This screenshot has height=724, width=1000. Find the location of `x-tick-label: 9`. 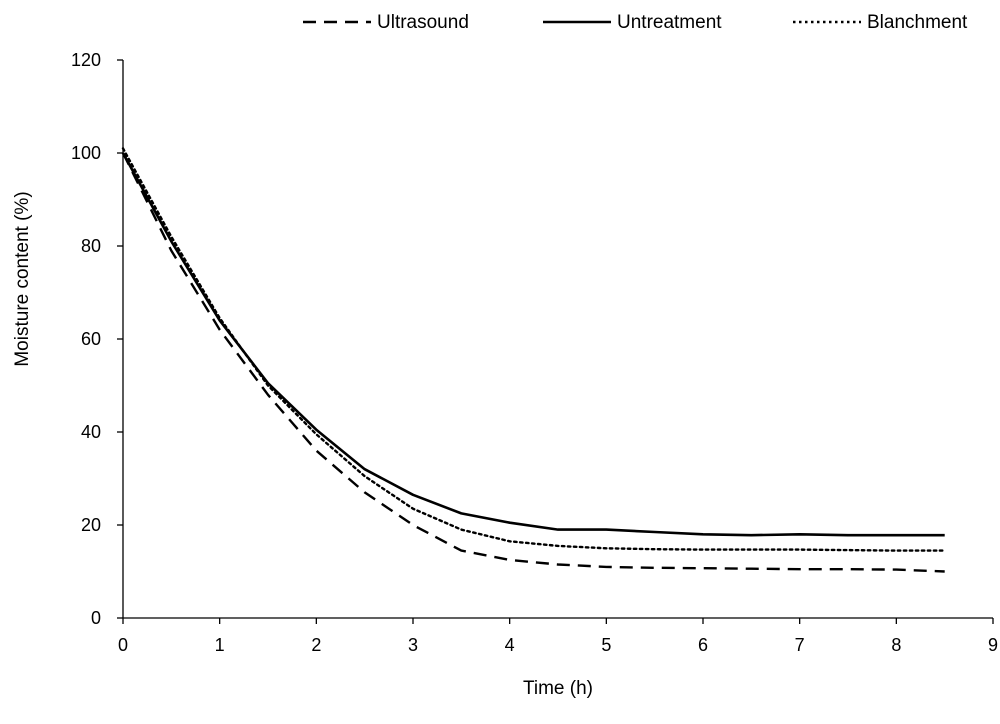

x-tick-label: 9 is located at coordinates (993, 645).